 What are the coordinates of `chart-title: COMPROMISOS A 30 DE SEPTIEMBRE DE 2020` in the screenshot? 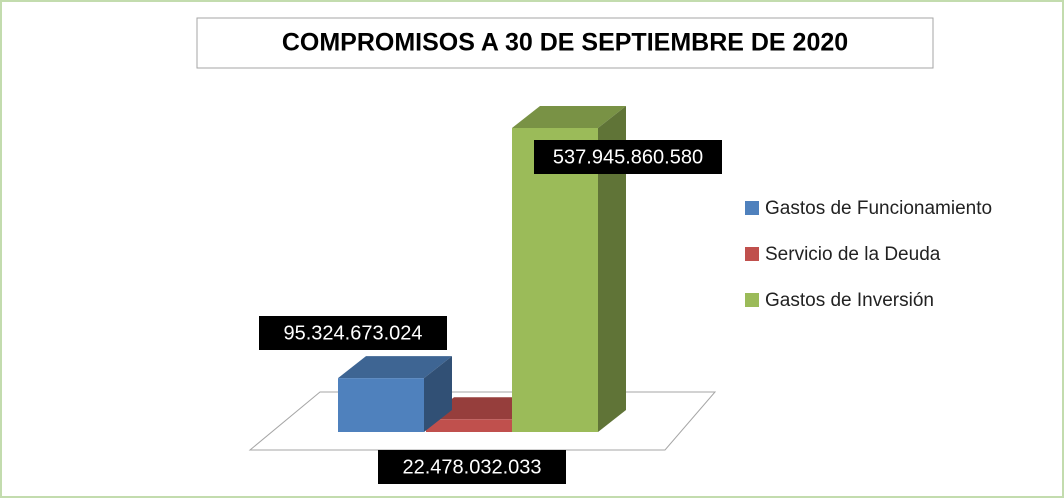 It's located at (565, 43).